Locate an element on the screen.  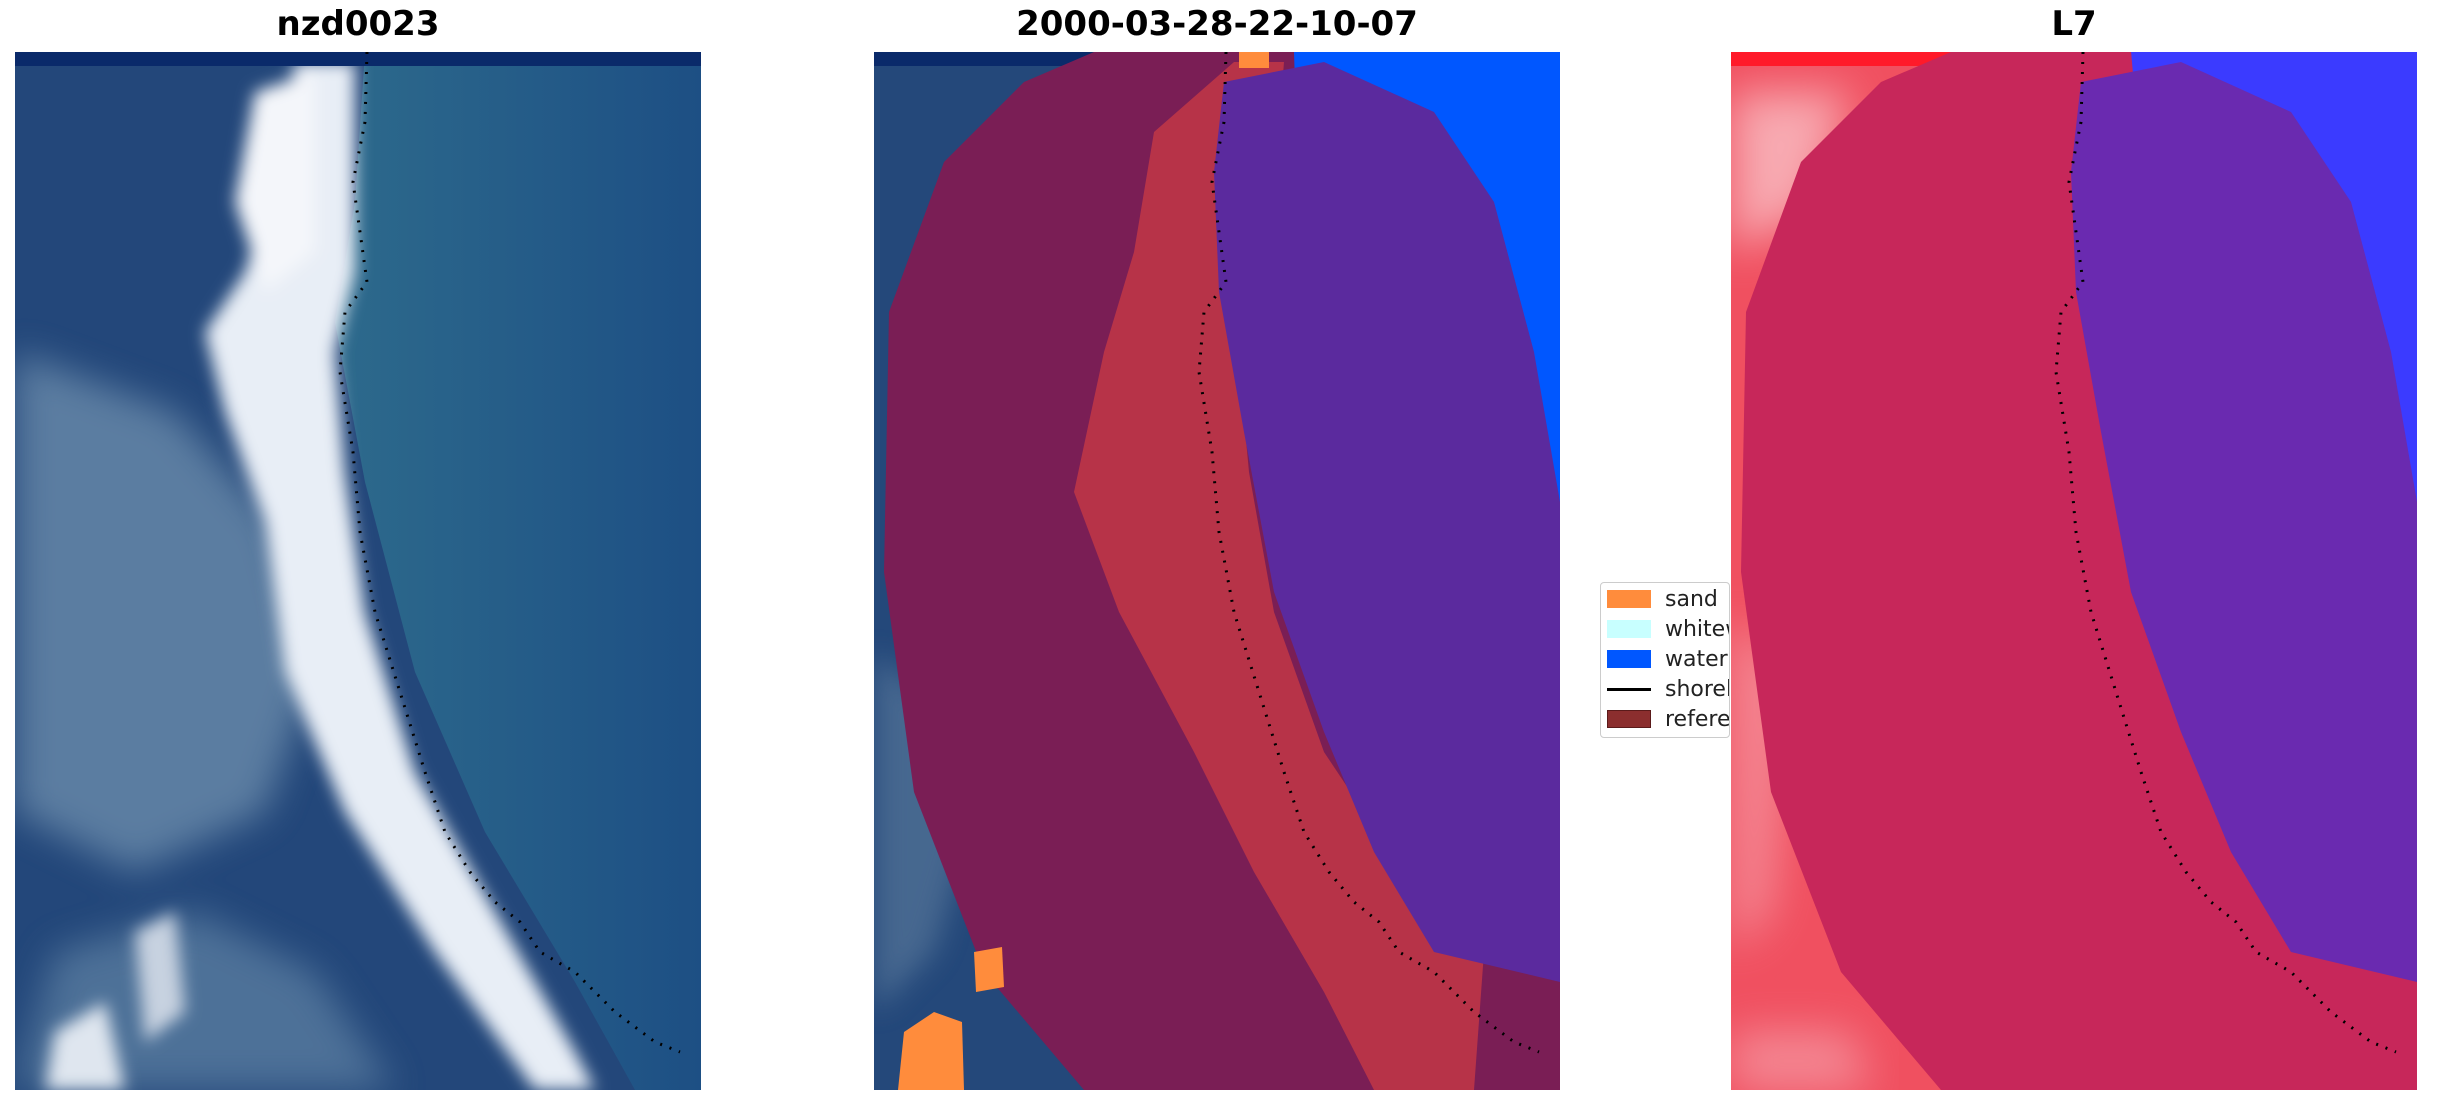
legend-item-water: water is located at coordinates (1667, 659).